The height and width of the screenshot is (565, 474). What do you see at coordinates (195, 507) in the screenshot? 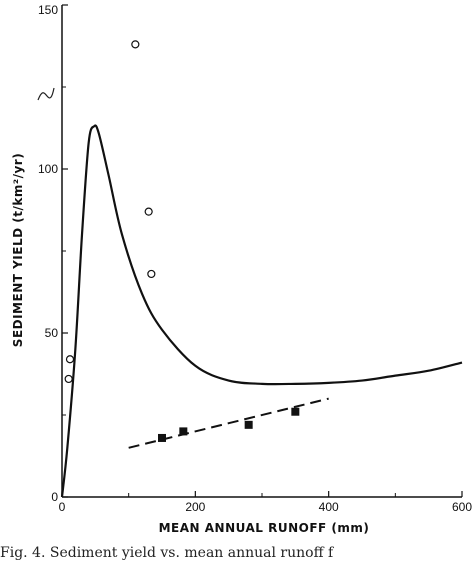
I see `x-tick-label: 200` at bounding box center [195, 507].